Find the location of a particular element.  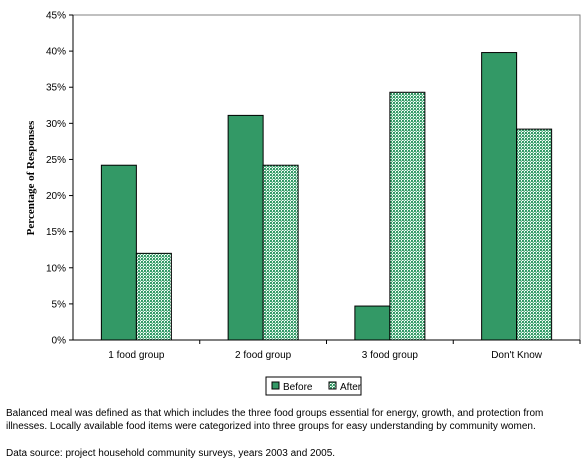

legend-label-after: After is located at coordinates (351, 387).